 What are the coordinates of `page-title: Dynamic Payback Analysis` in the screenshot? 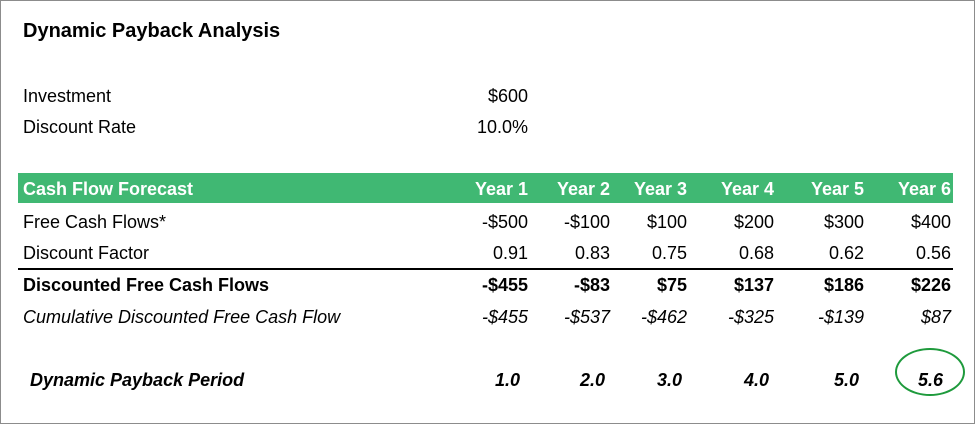 It's located at (152, 31).